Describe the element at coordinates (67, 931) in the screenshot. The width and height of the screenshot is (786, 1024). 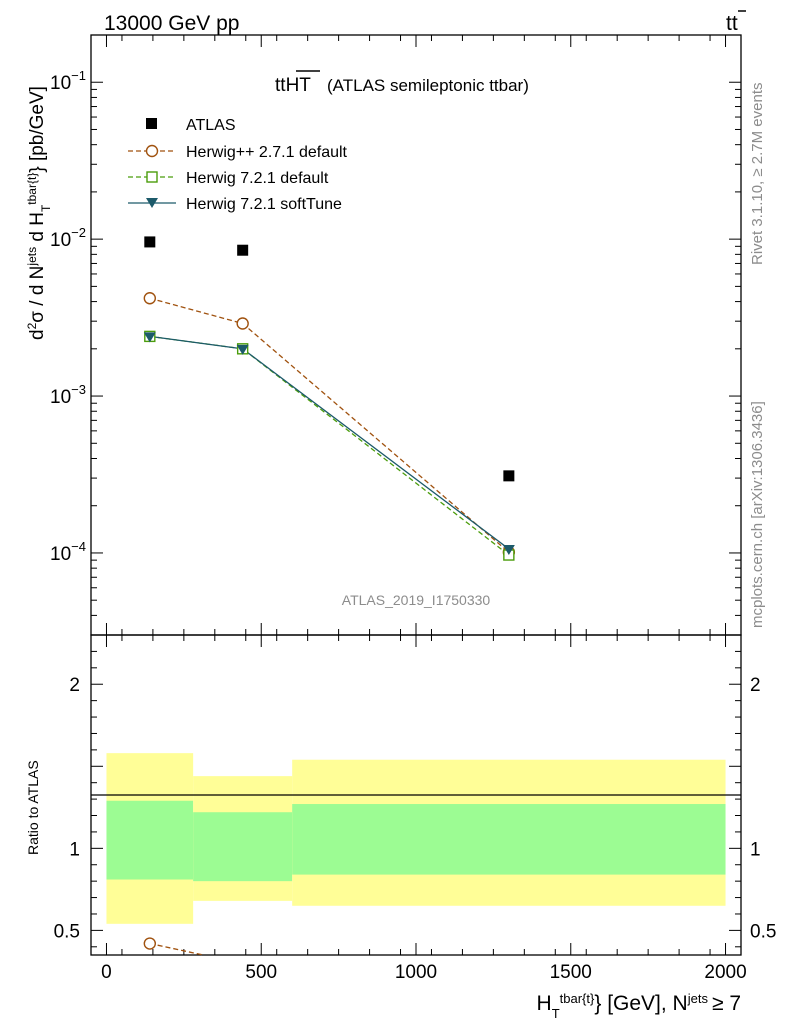
I see `ratio-tick-label-left: 0.5` at that location.